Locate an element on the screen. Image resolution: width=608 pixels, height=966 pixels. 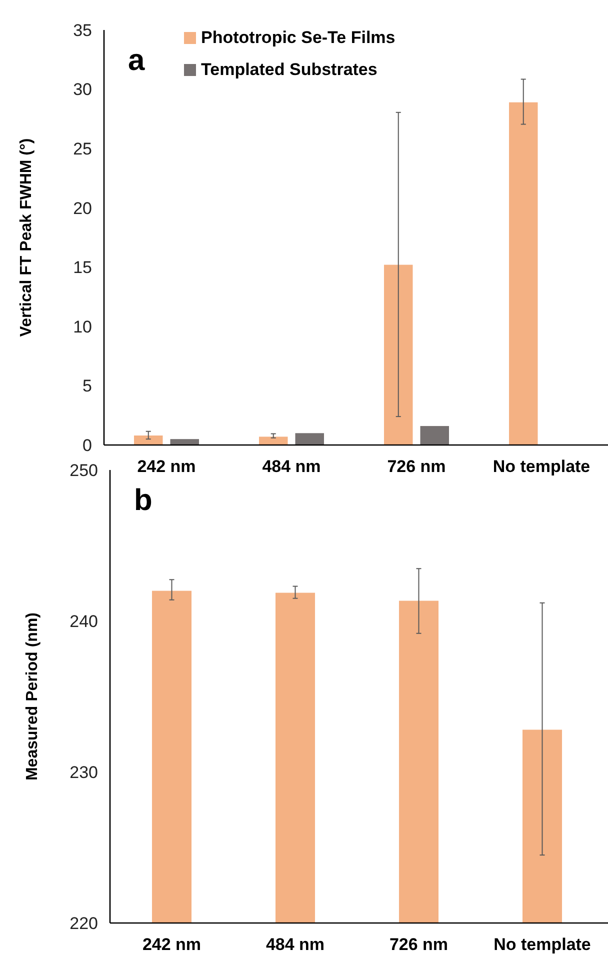
y-tick-label: 5 is located at coordinates (87, 386).